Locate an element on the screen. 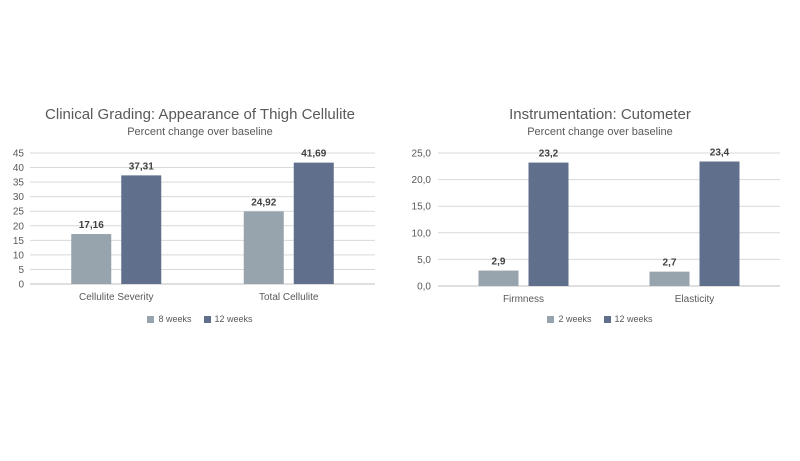 This screenshot has width=800, height=461. category-label: Elasticity is located at coordinates (694, 299).